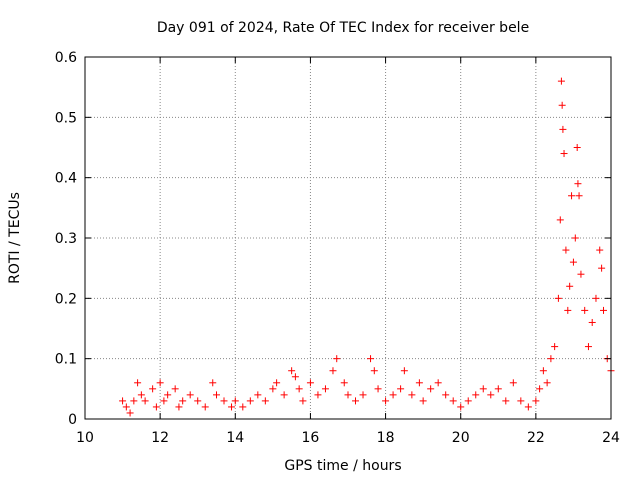  Describe the element at coordinates (66, 179) in the screenshot. I see `y-tick-label: 0.4` at that location.